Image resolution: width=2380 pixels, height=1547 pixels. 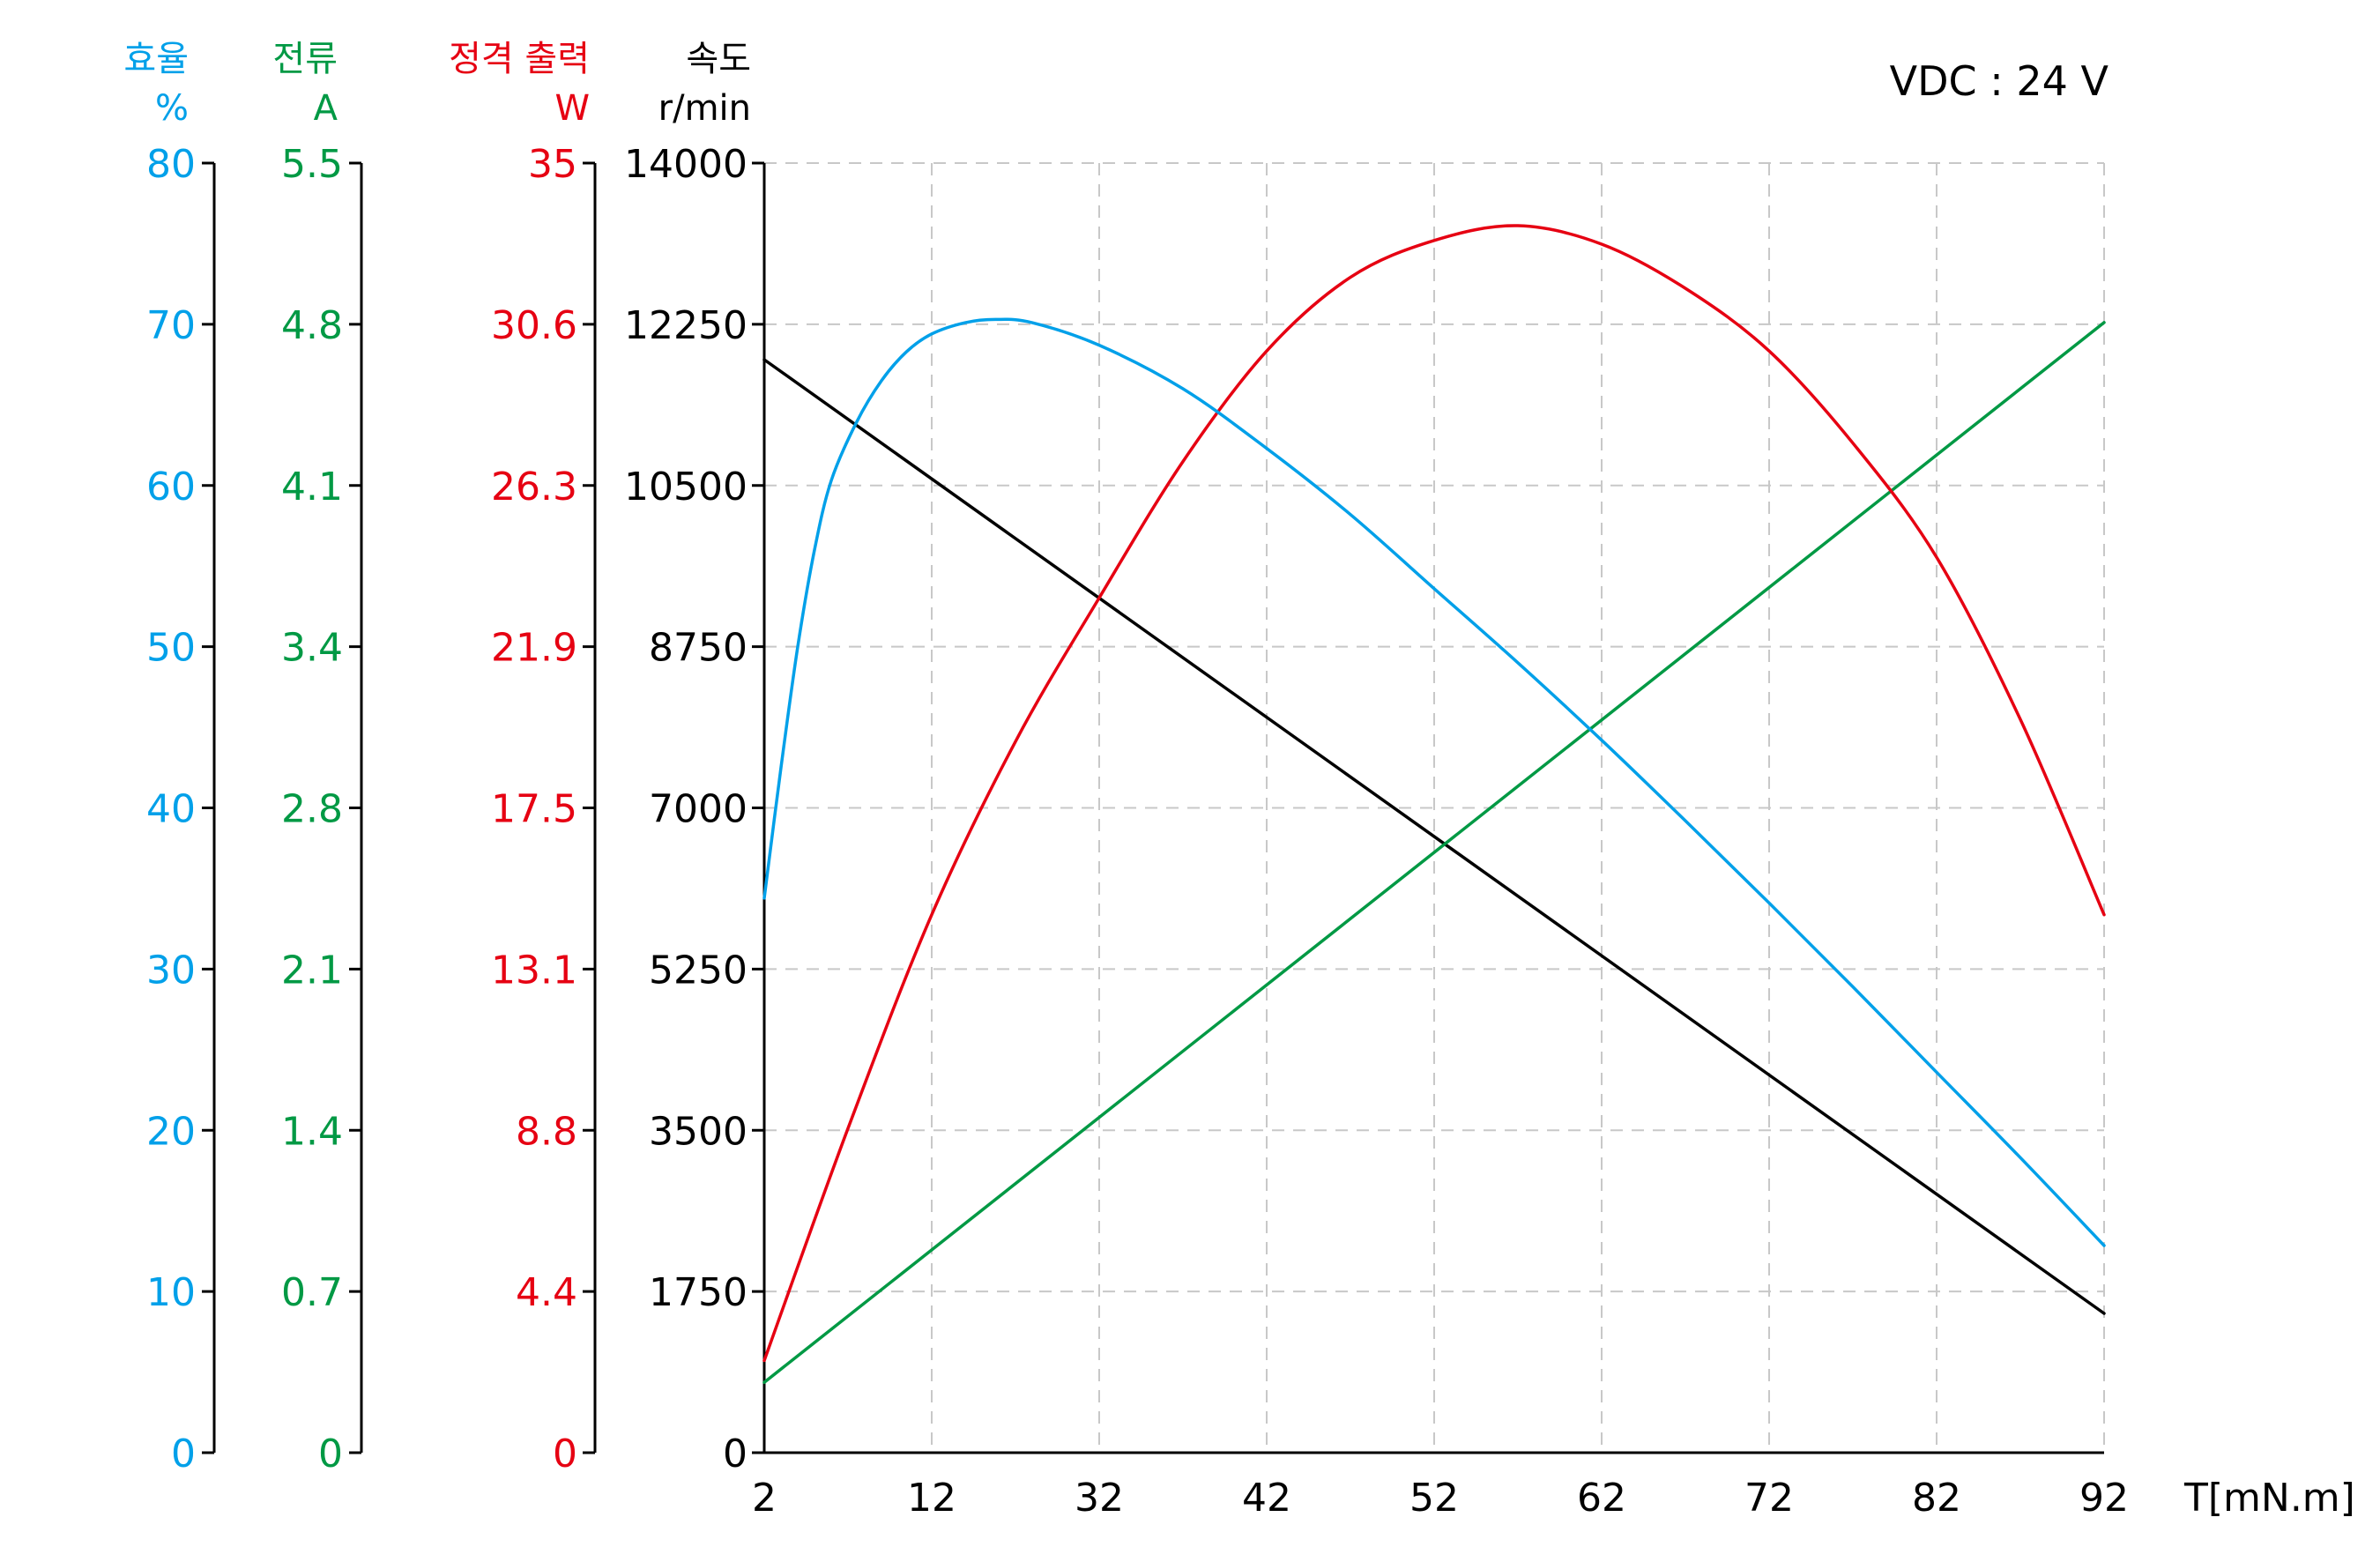 What do you see at coordinates (546, 1131) in the screenshot?
I see `output-tick-label: 8.8` at bounding box center [546, 1131].